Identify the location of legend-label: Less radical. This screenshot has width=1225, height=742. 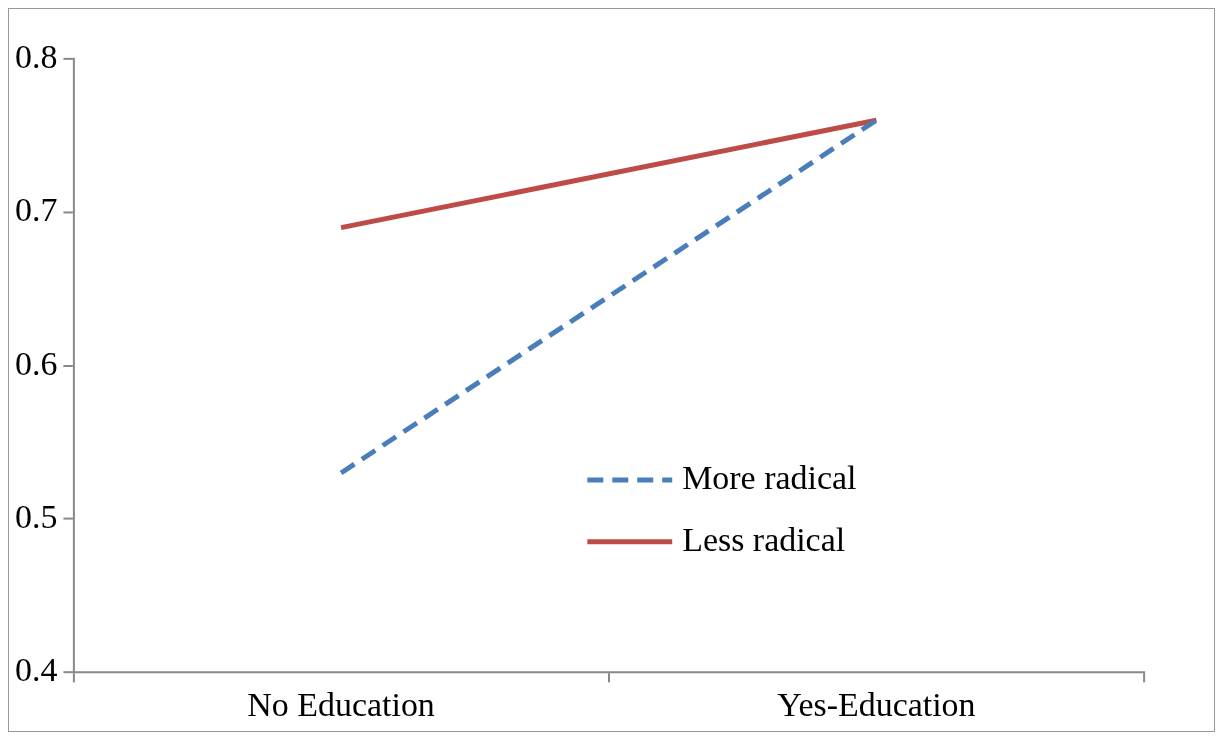
(764, 539).